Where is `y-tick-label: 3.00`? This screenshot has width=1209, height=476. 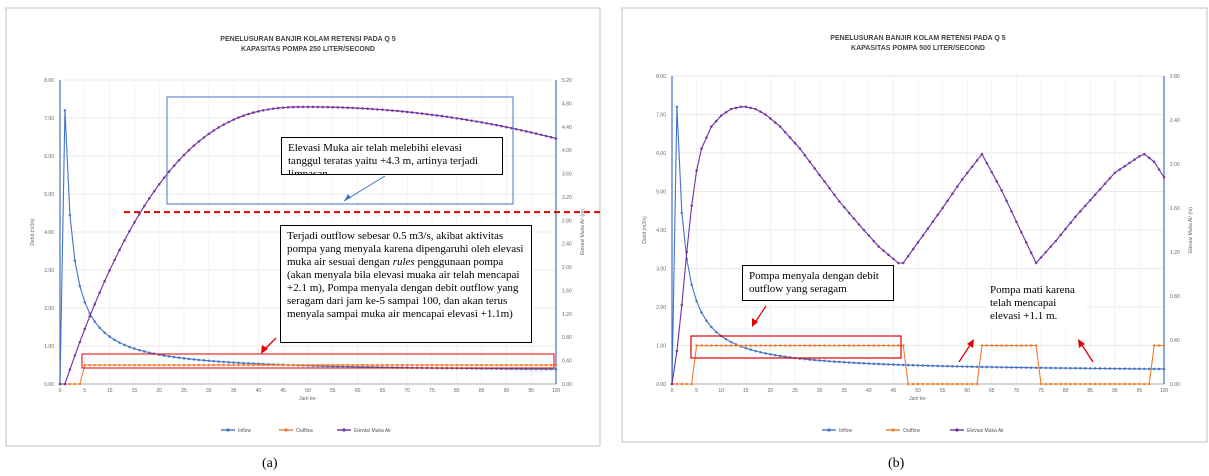
y-tick-label: 3.00 is located at coordinates (49, 271).